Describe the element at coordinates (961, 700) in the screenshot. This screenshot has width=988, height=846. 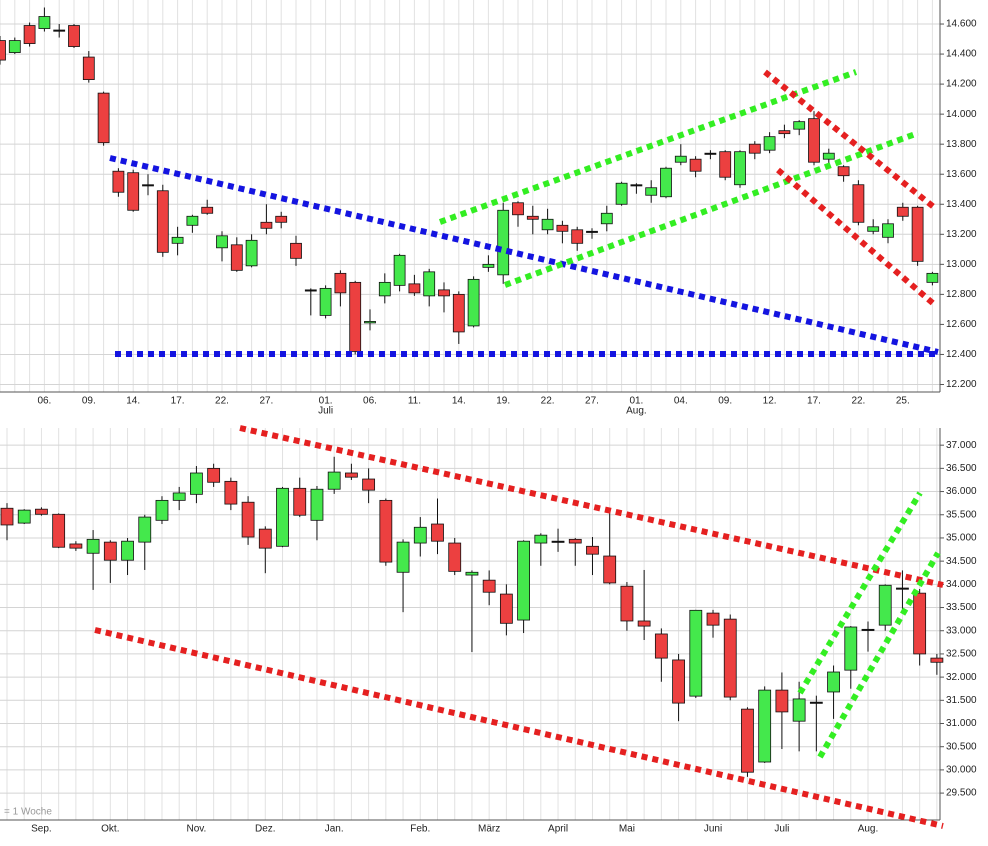
I see `y-tick-label: 31.500` at that location.